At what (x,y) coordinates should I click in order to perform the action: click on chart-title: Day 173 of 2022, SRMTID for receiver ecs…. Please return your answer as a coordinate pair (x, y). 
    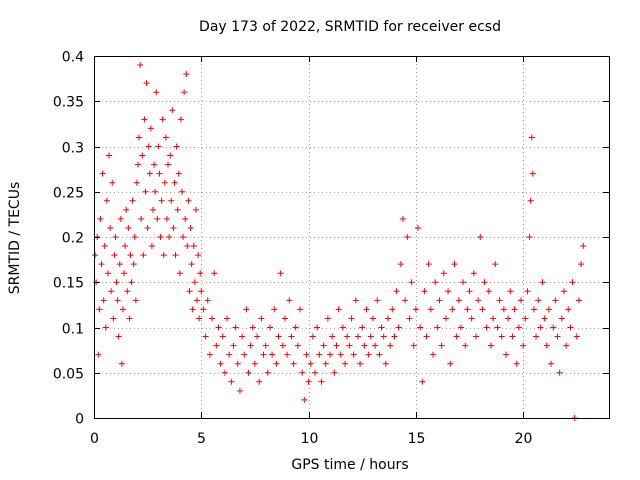
    Looking at the image, I should click on (350, 27).